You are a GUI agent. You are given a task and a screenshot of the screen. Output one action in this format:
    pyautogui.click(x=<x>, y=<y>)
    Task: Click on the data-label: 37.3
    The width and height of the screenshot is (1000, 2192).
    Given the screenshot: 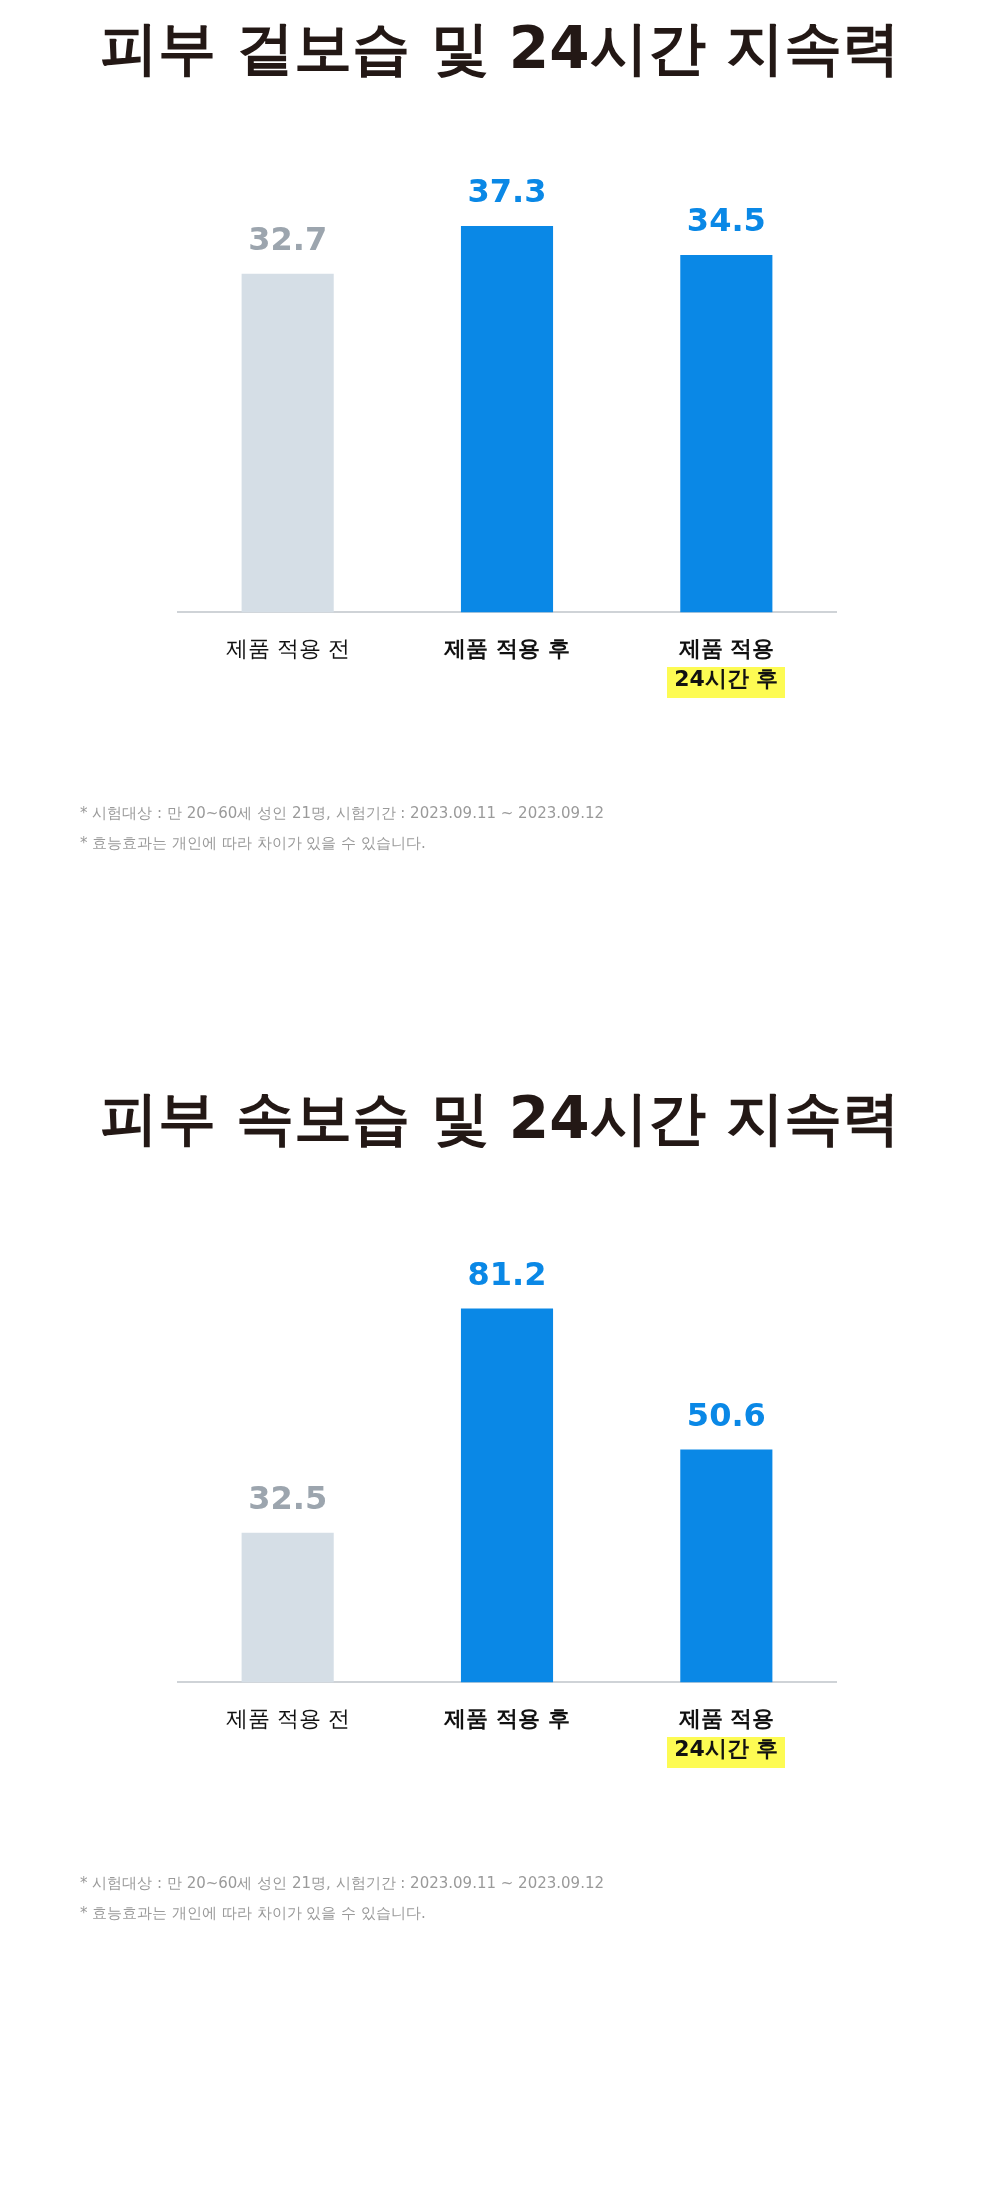 What is the action you would take?
    pyautogui.click(x=507, y=191)
    